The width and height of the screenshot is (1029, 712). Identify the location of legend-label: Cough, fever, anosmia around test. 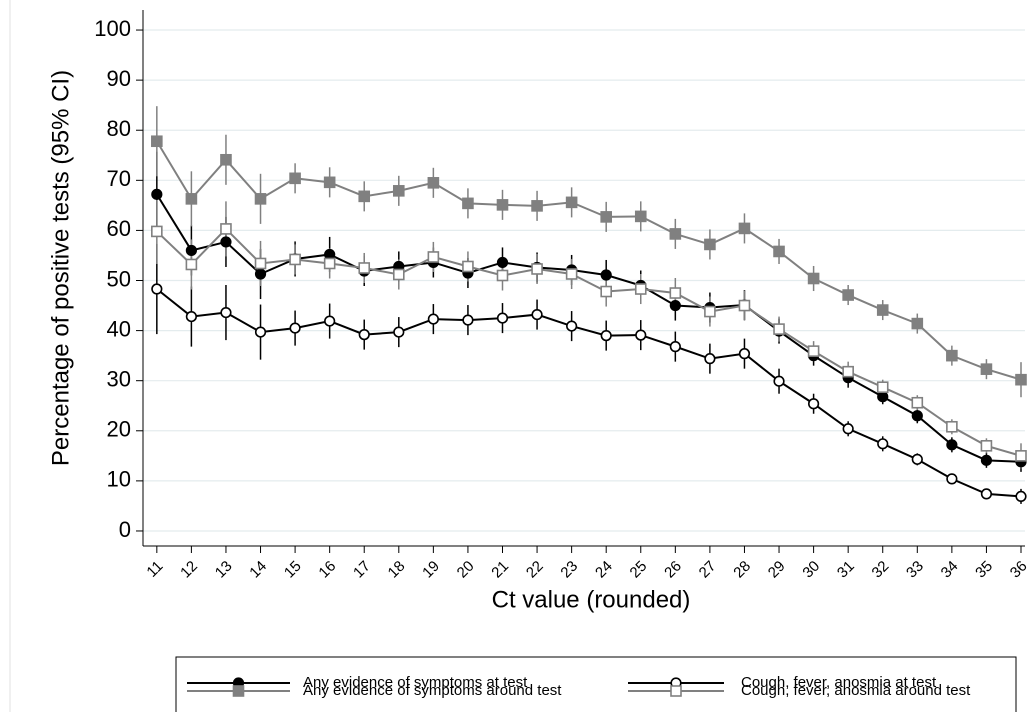
(856, 690).